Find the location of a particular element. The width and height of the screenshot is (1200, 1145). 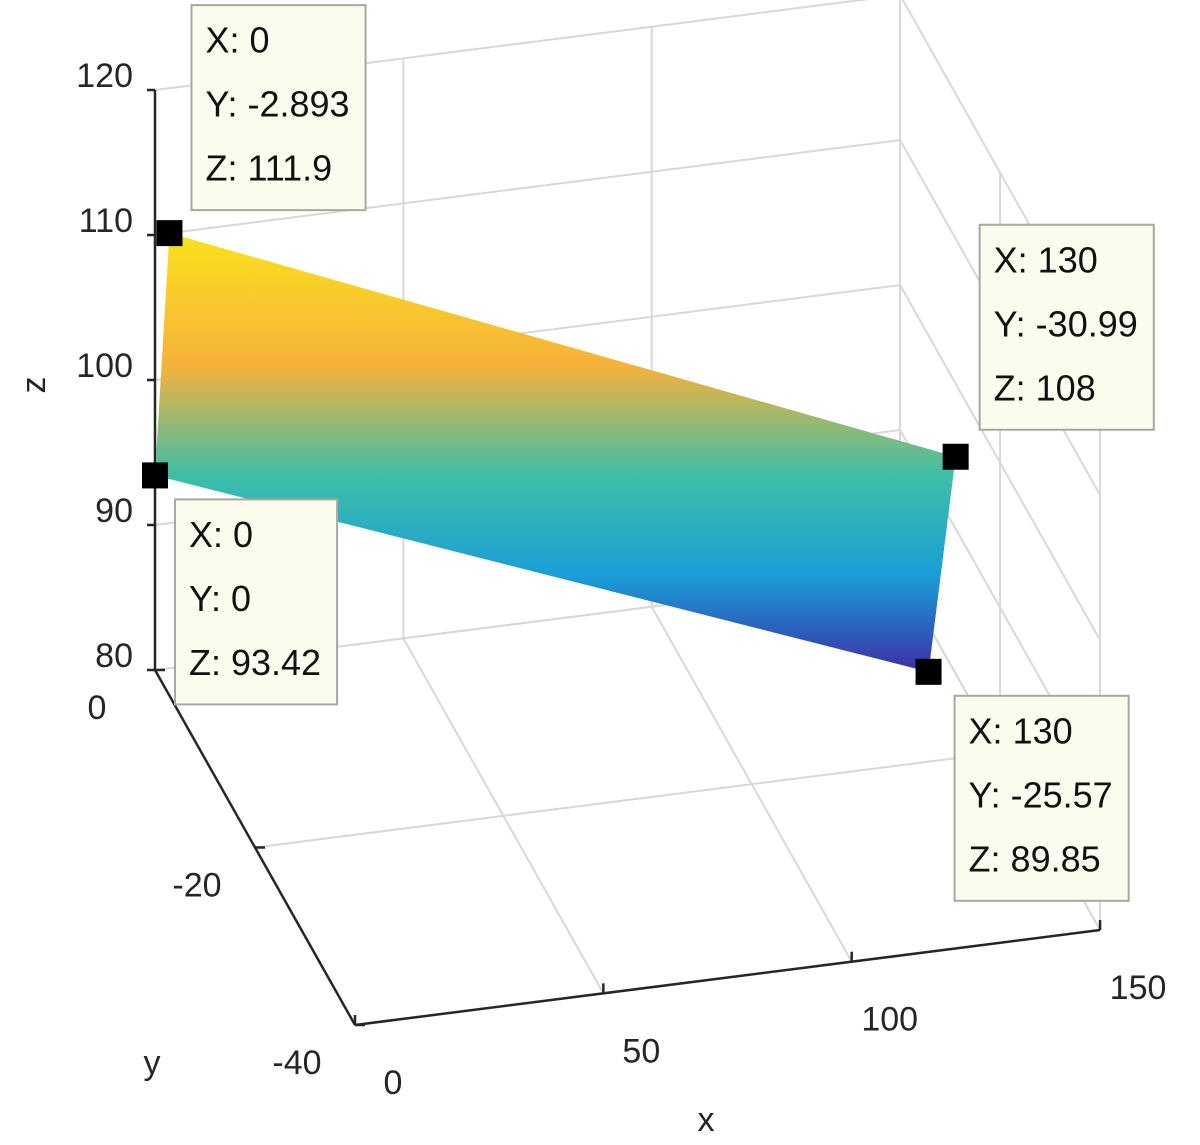

z-tick-label: 80 is located at coordinates (114, 656).